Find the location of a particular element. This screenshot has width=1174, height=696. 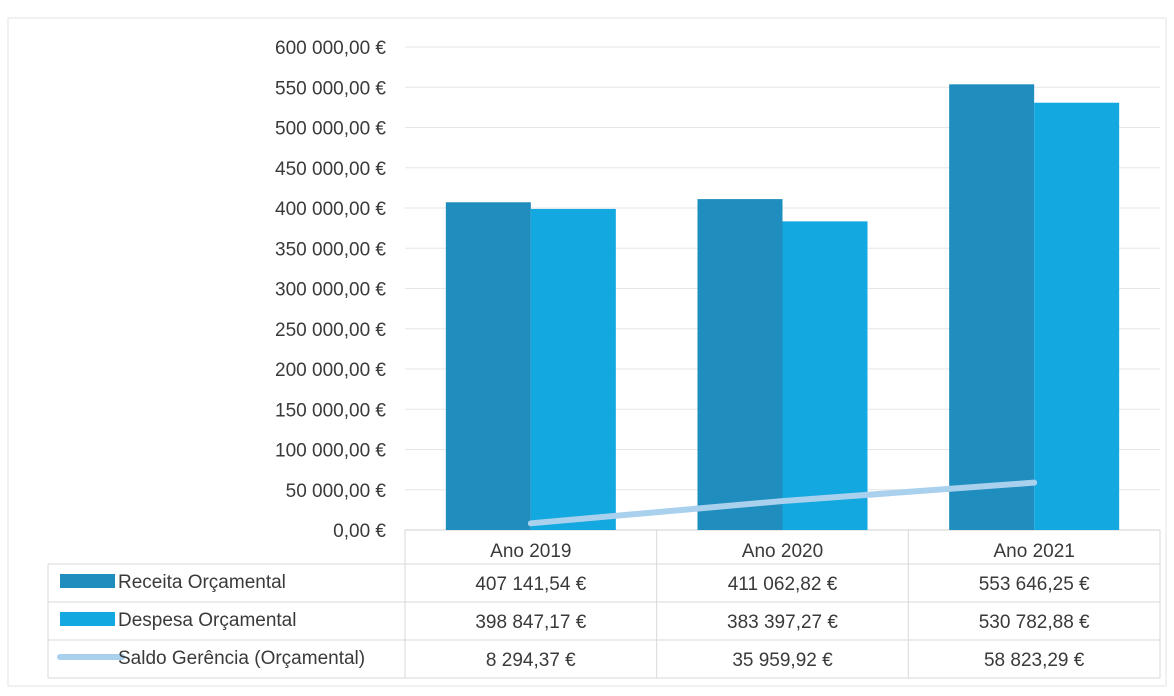

table-value: 530 782,88 € is located at coordinates (1034, 622).